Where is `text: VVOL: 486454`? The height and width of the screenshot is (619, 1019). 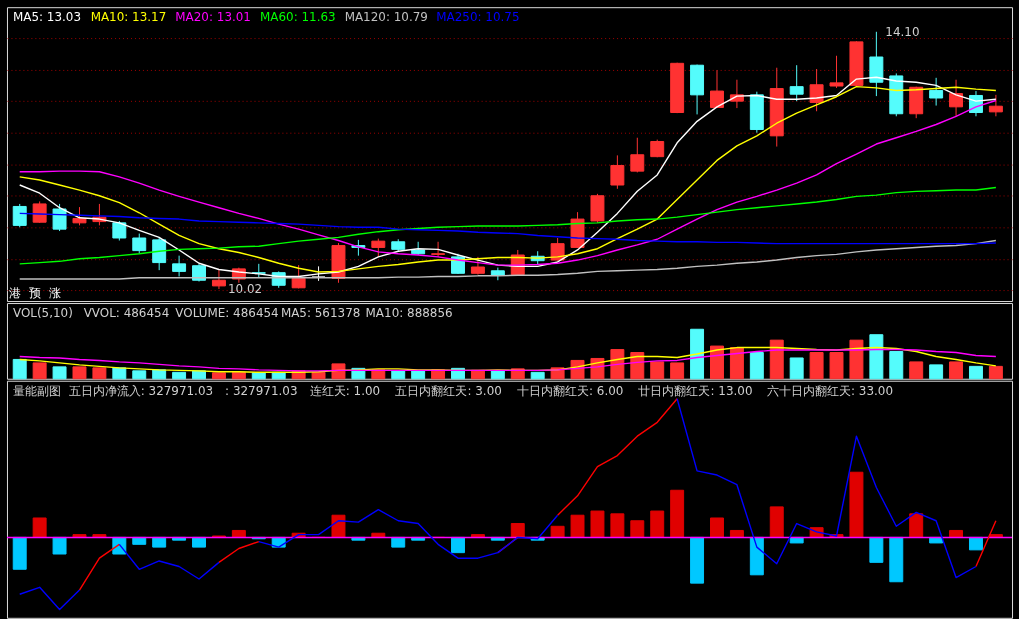
text: VVOL: 486454 is located at coordinates (126, 312).